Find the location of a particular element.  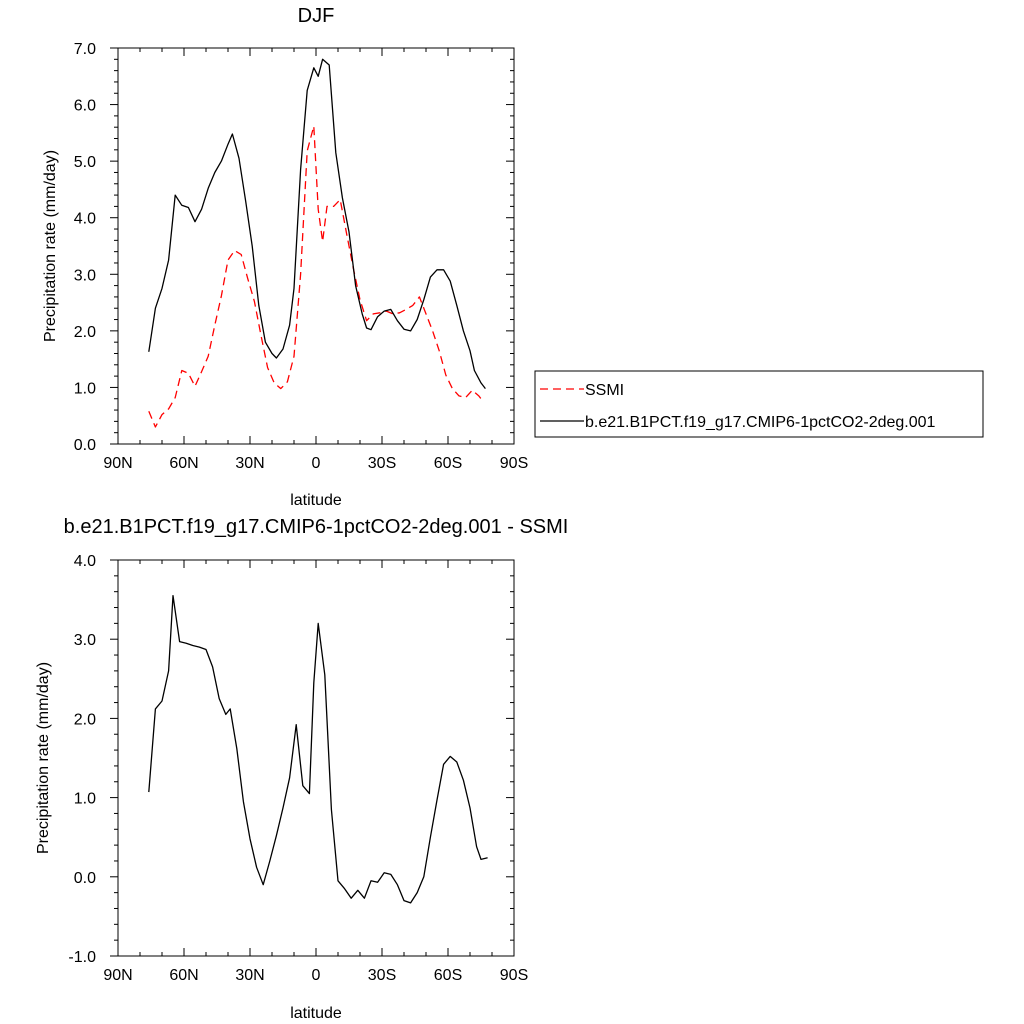

top-x-axis-label: latitude is located at coordinates (316, 500).